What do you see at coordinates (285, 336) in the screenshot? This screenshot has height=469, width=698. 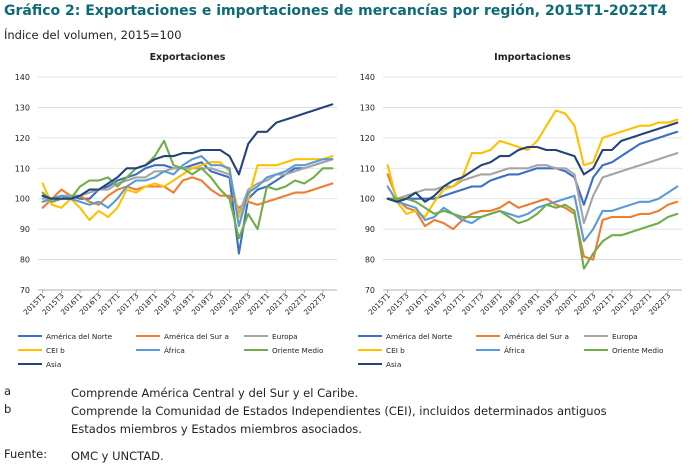 I see `exports-legend-label: Europa` at bounding box center [285, 336].